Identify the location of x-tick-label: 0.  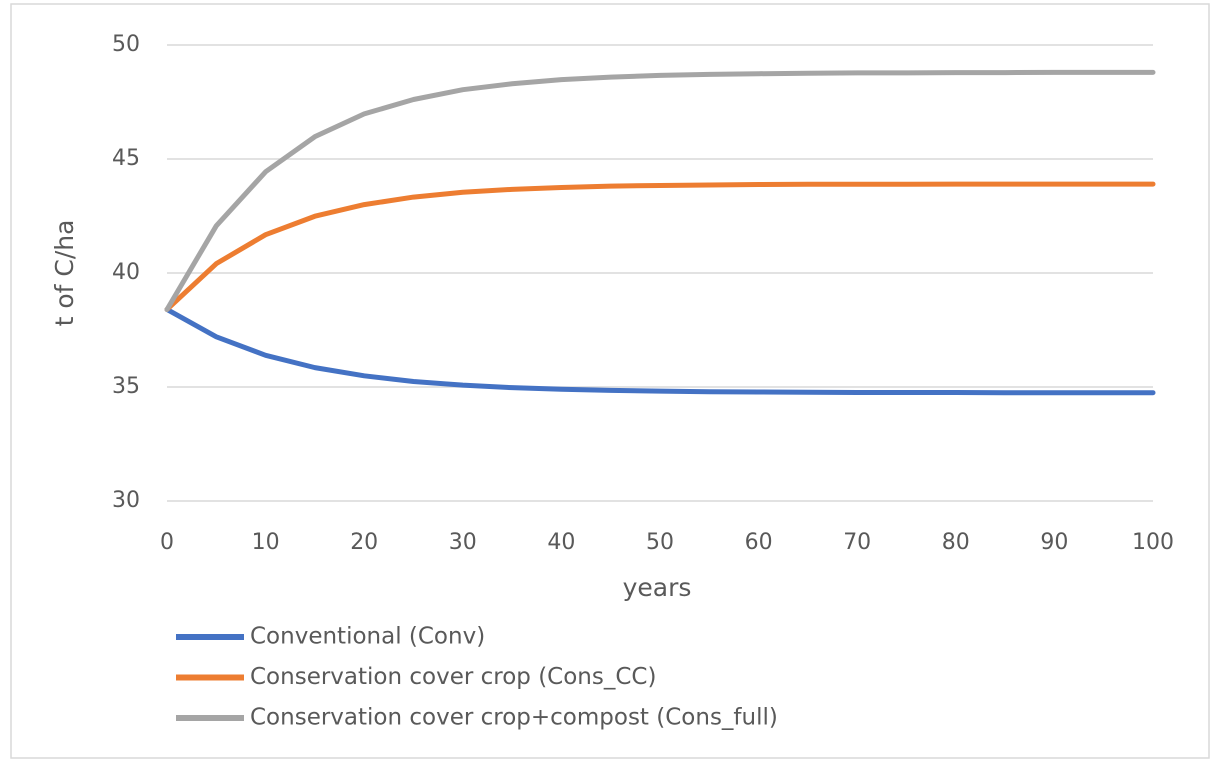
(167, 542).